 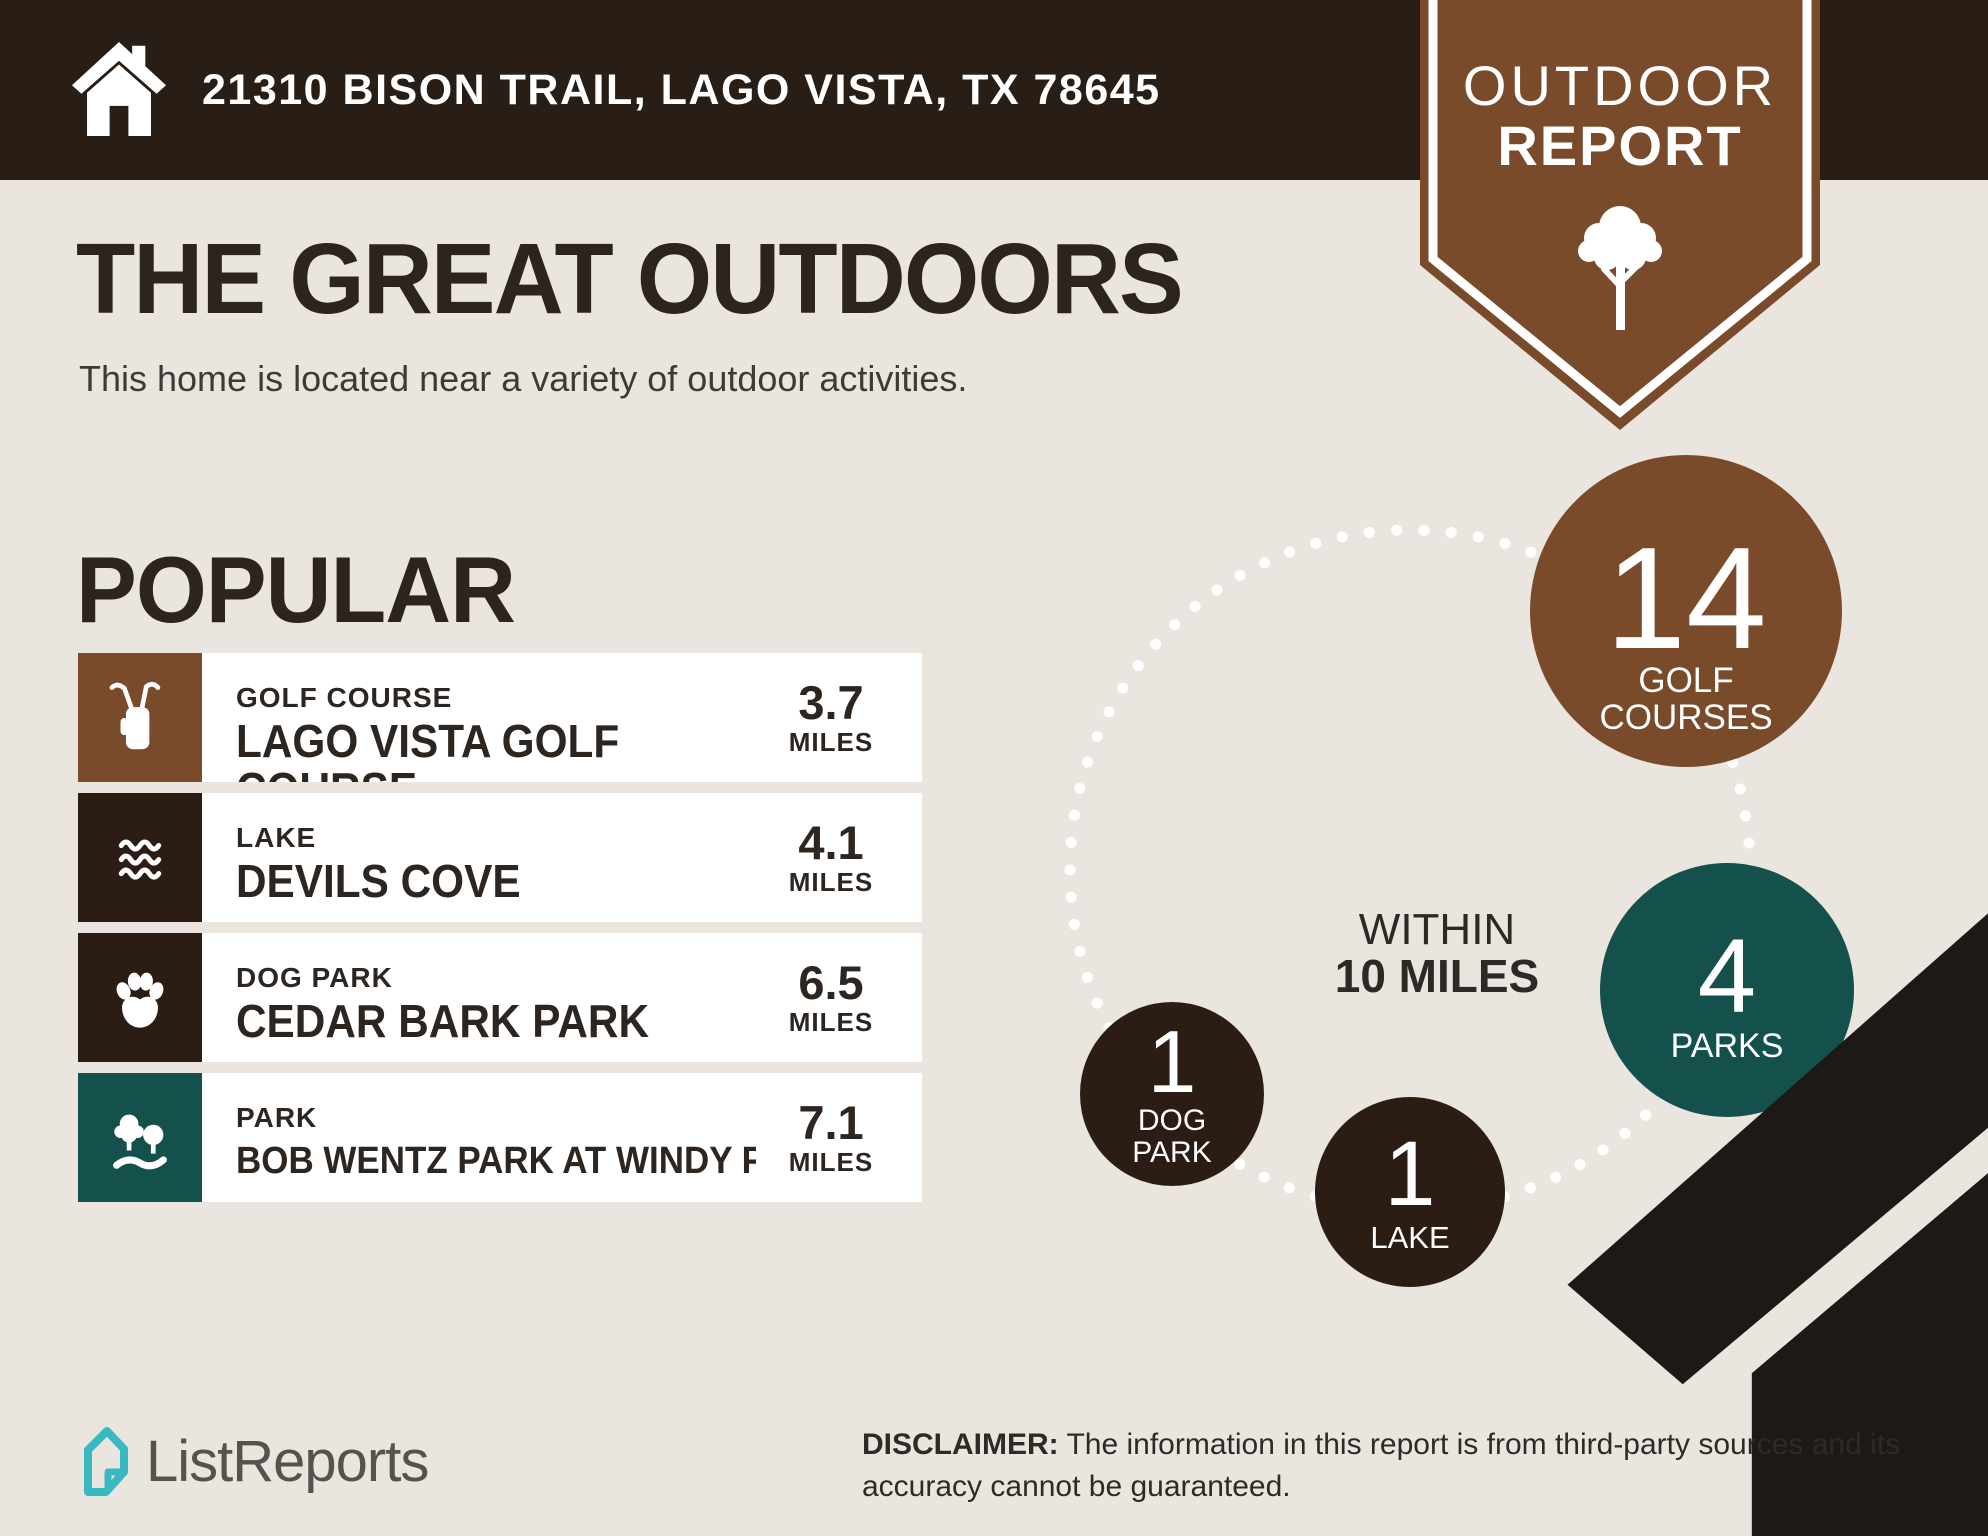 I want to click on bubble-label-line: PARK, so click(x=1171, y=1152).